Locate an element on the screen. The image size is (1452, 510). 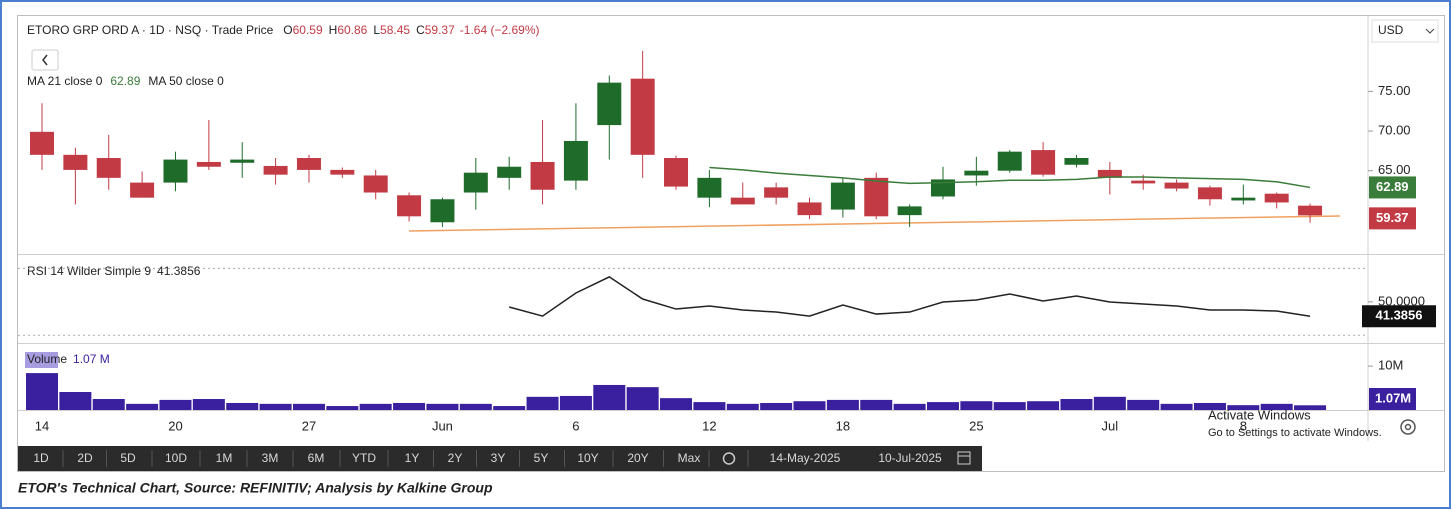
legend-value: 1.07 M is located at coordinates (91, 359).